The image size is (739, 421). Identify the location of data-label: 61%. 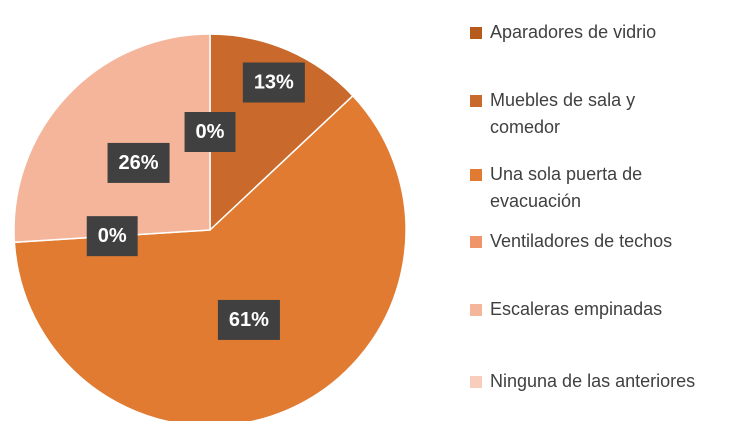
(248, 319).